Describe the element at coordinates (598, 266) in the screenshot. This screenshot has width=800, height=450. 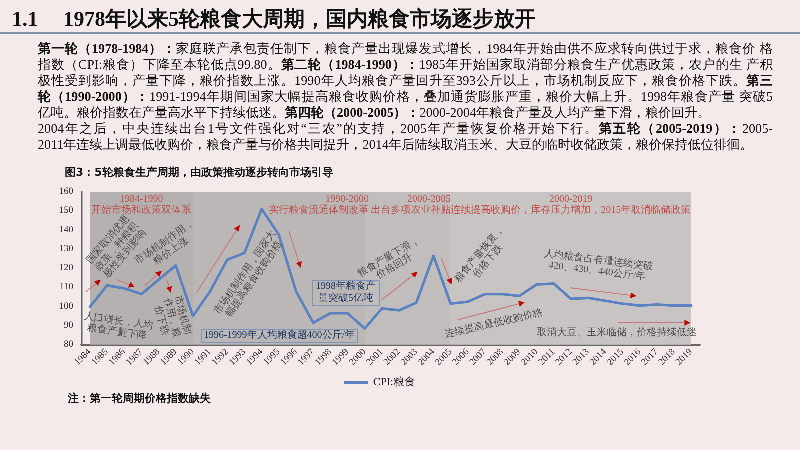
I see `annotation: 人均粮食占有量连续突破420、430、440公斤/年` at that location.